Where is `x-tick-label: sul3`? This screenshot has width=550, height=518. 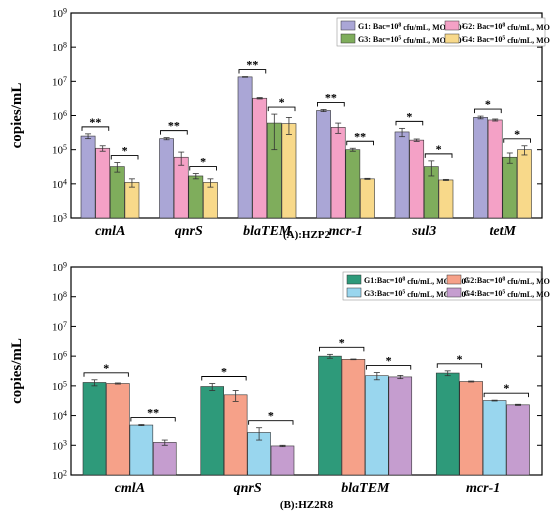 x-tick-label: sul3 is located at coordinates (423, 231).